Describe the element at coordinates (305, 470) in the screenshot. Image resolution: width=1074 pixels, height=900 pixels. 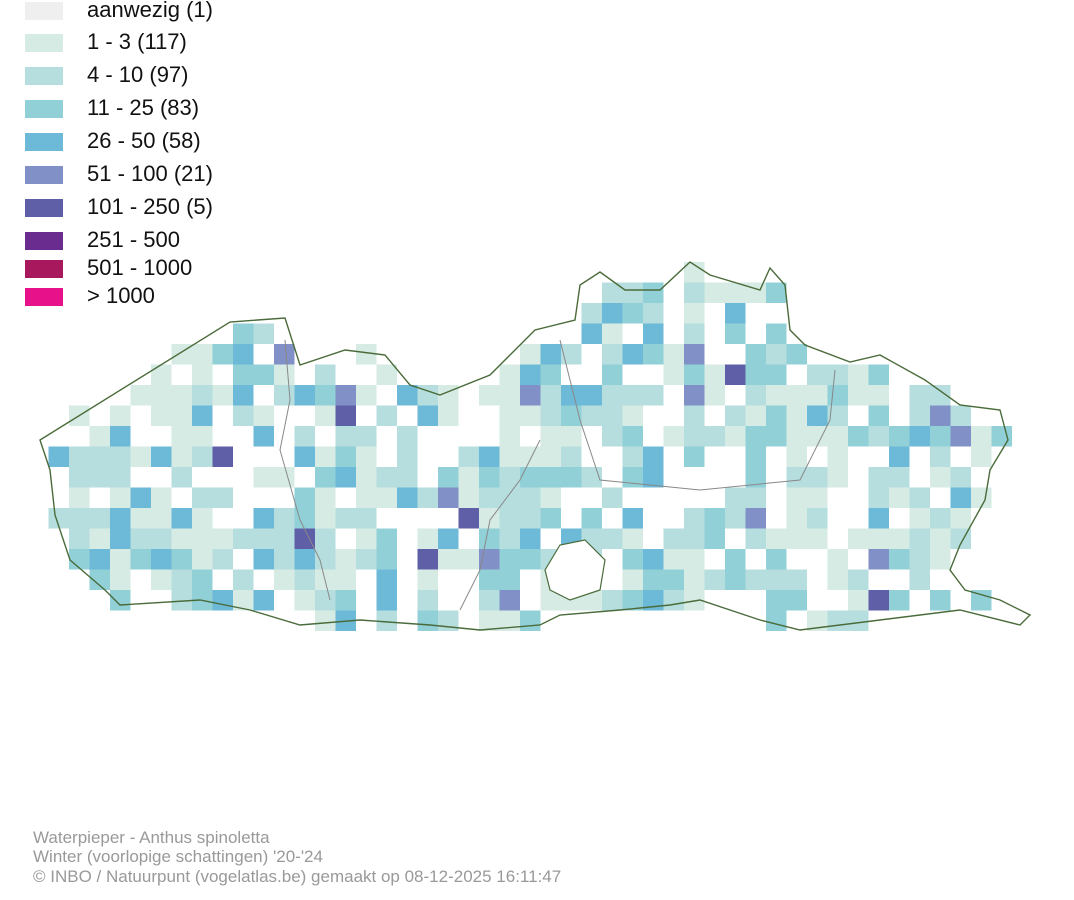
I see `province-border` at that location.